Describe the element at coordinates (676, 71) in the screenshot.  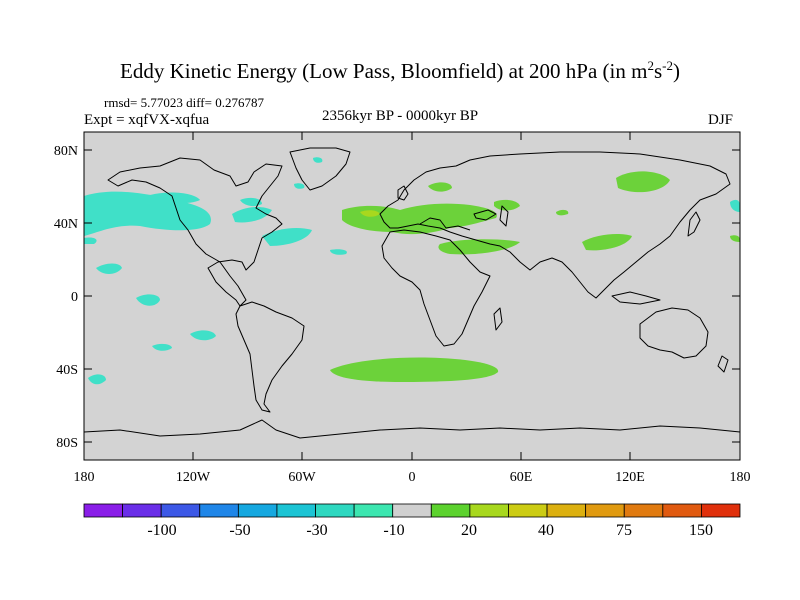
I see `title-close-paren: )` at that location.